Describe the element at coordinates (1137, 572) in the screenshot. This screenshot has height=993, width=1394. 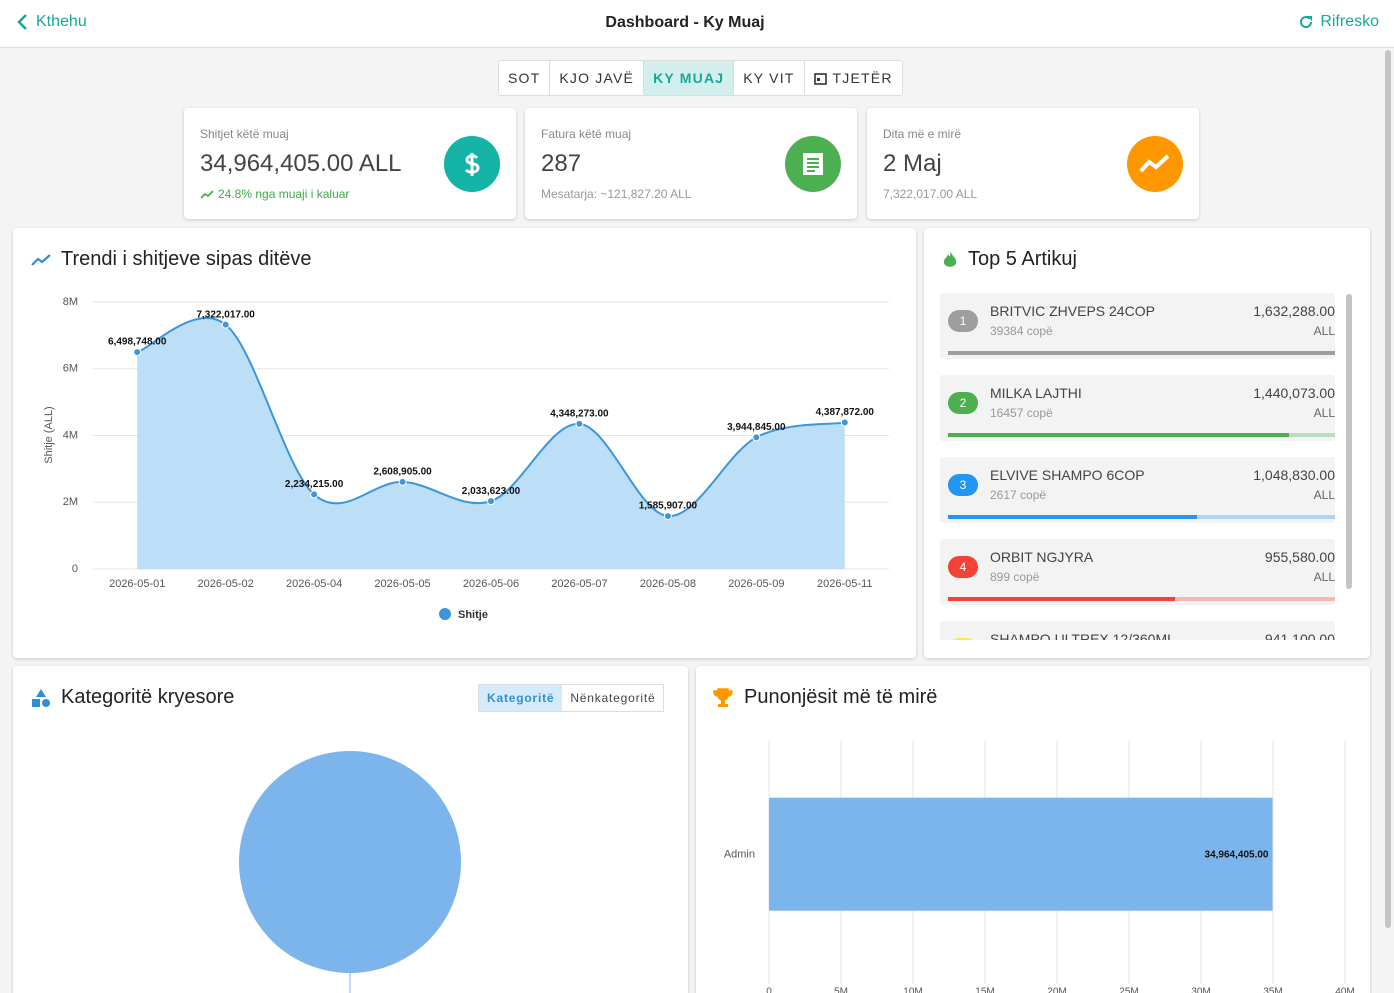
I see `top-item: 4 ORBIT NGJYRA 899 copë 955,580.00 ALL` at that location.